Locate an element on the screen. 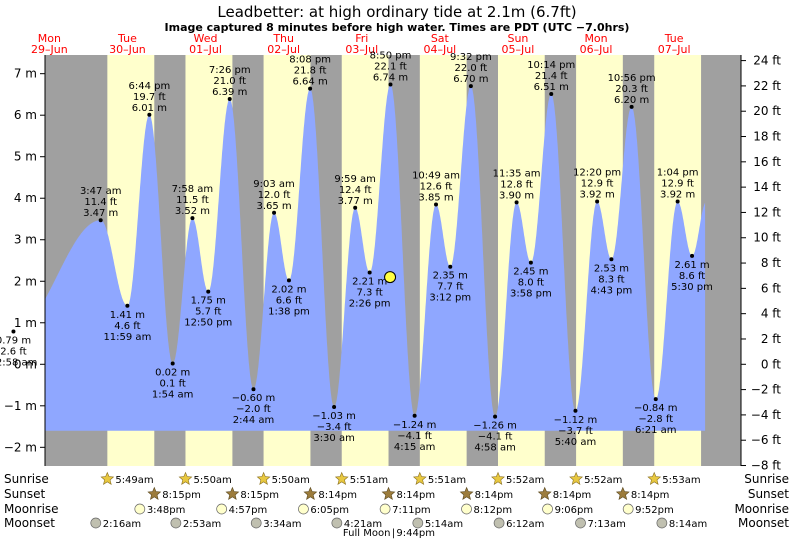 This screenshot has height=539, width=793. right-tick-label: 24 ft is located at coordinates (767, 61).